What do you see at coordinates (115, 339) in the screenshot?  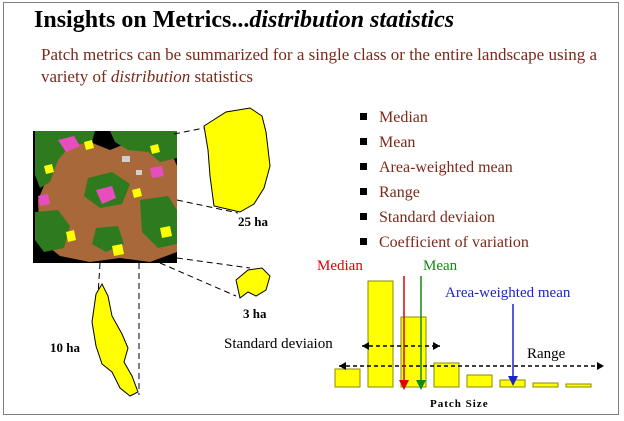 I see `patch-10ha` at bounding box center [115, 339].